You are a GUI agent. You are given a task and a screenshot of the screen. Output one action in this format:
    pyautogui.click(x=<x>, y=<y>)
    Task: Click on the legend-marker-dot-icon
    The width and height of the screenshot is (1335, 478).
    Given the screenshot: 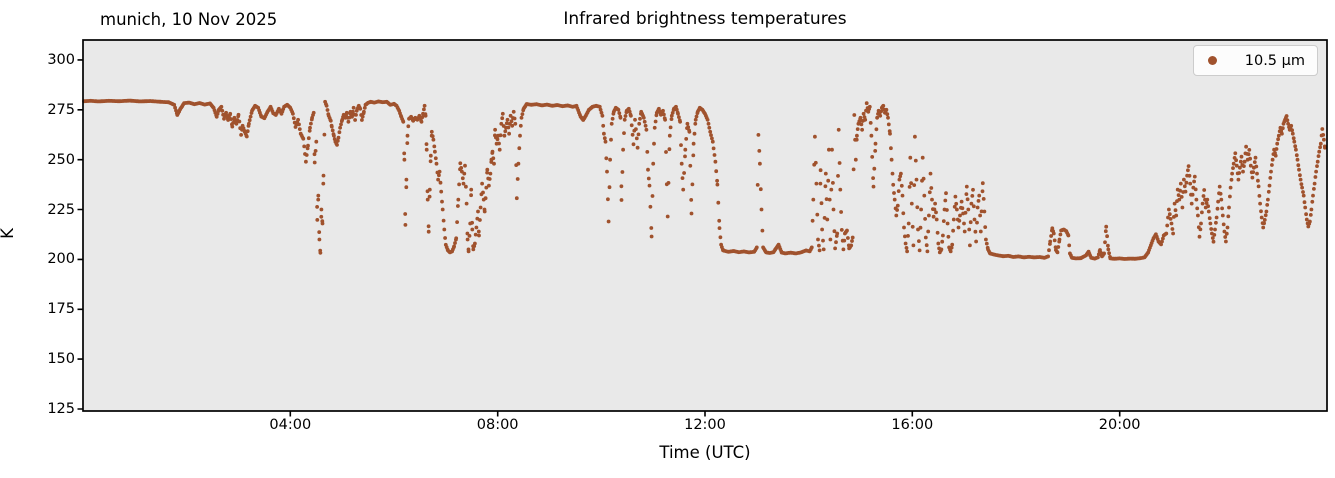 What is the action you would take?
    pyautogui.click(x=1212, y=60)
    